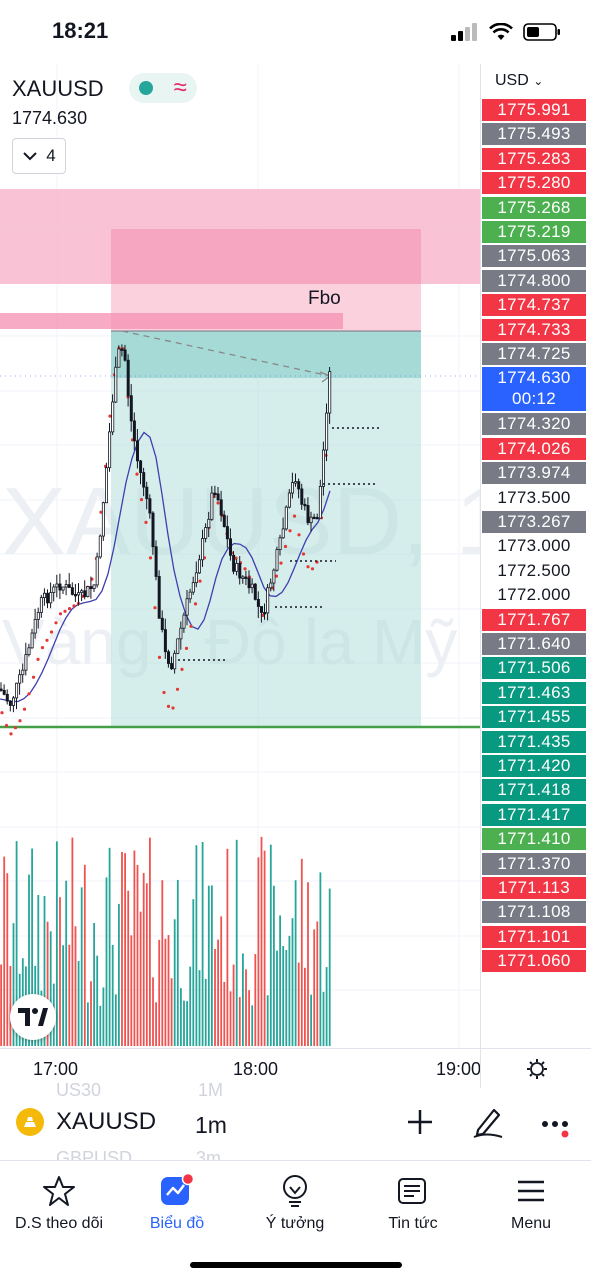 The width and height of the screenshot is (591, 1281). Describe the element at coordinates (226, 353) in the screenshot. I see `trend-line` at that location.